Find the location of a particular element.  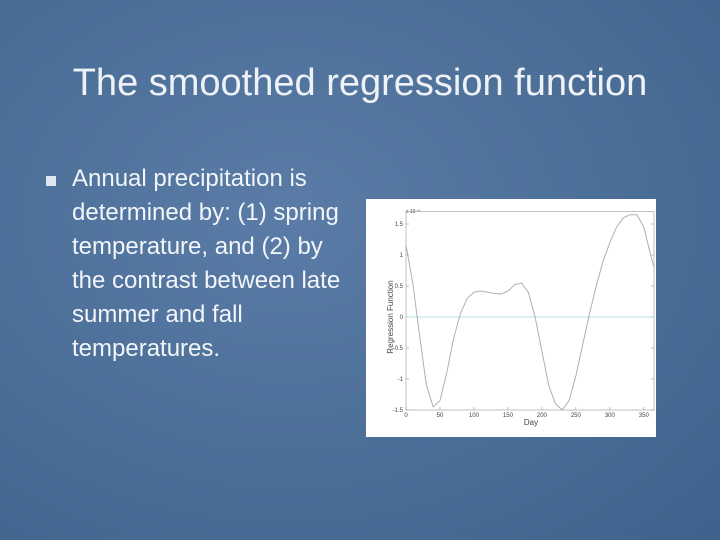

x-tick-label: 0 is located at coordinates (406, 416).